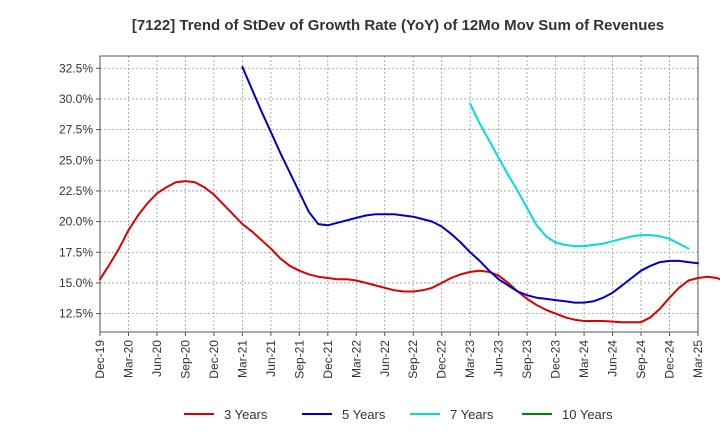 The width and height of the screenshot is (720, 440). Describe the element at coordinates (472, 414) in the screenshot. I see `legend-label: 7 Years` at that location.